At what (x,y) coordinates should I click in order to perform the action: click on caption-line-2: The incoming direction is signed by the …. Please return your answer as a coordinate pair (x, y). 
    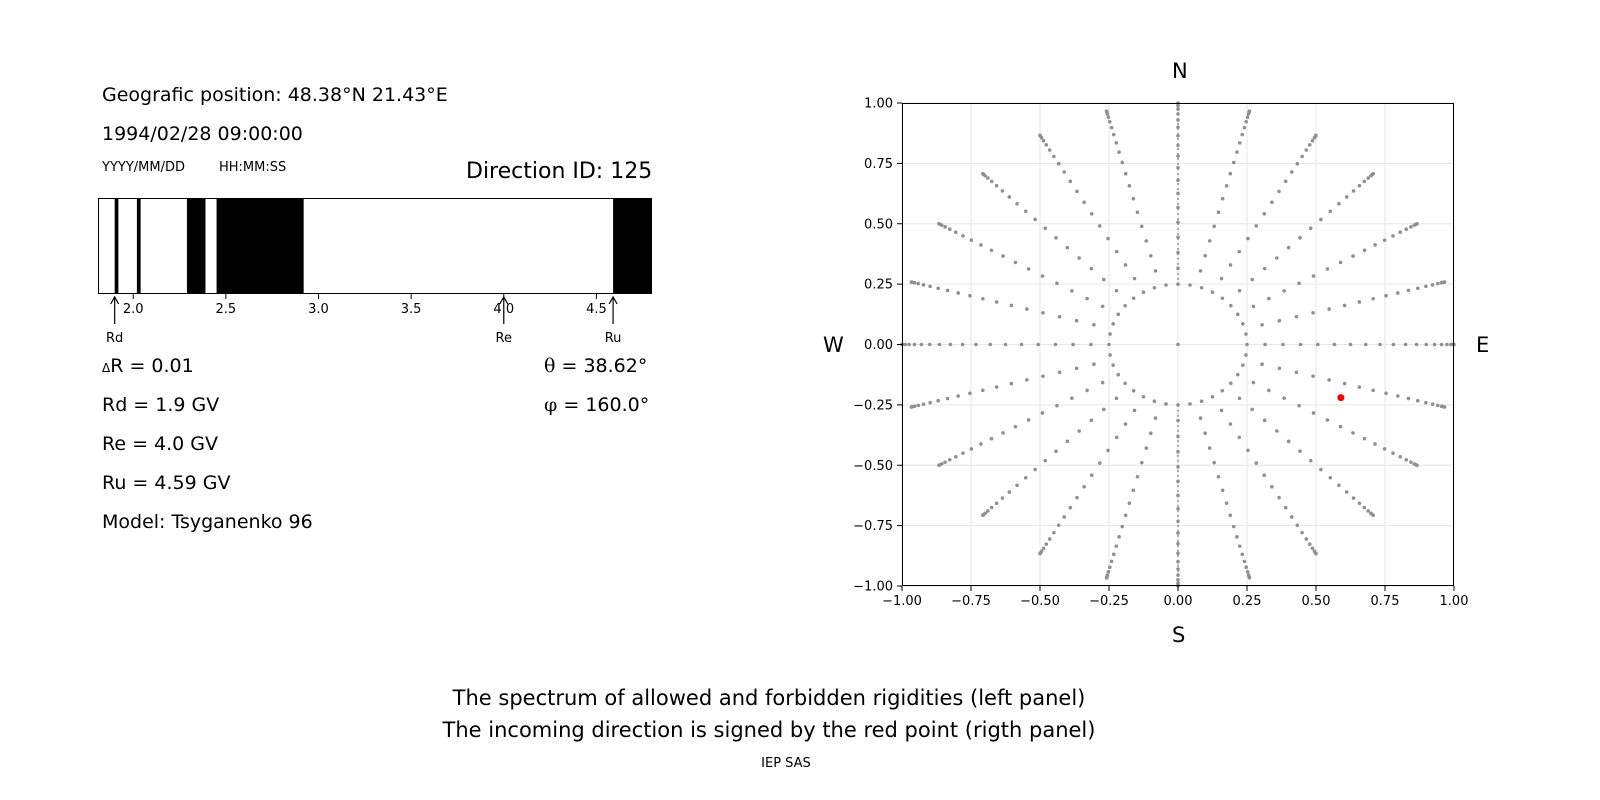
    Looking at the image, I should click on (769, 730).